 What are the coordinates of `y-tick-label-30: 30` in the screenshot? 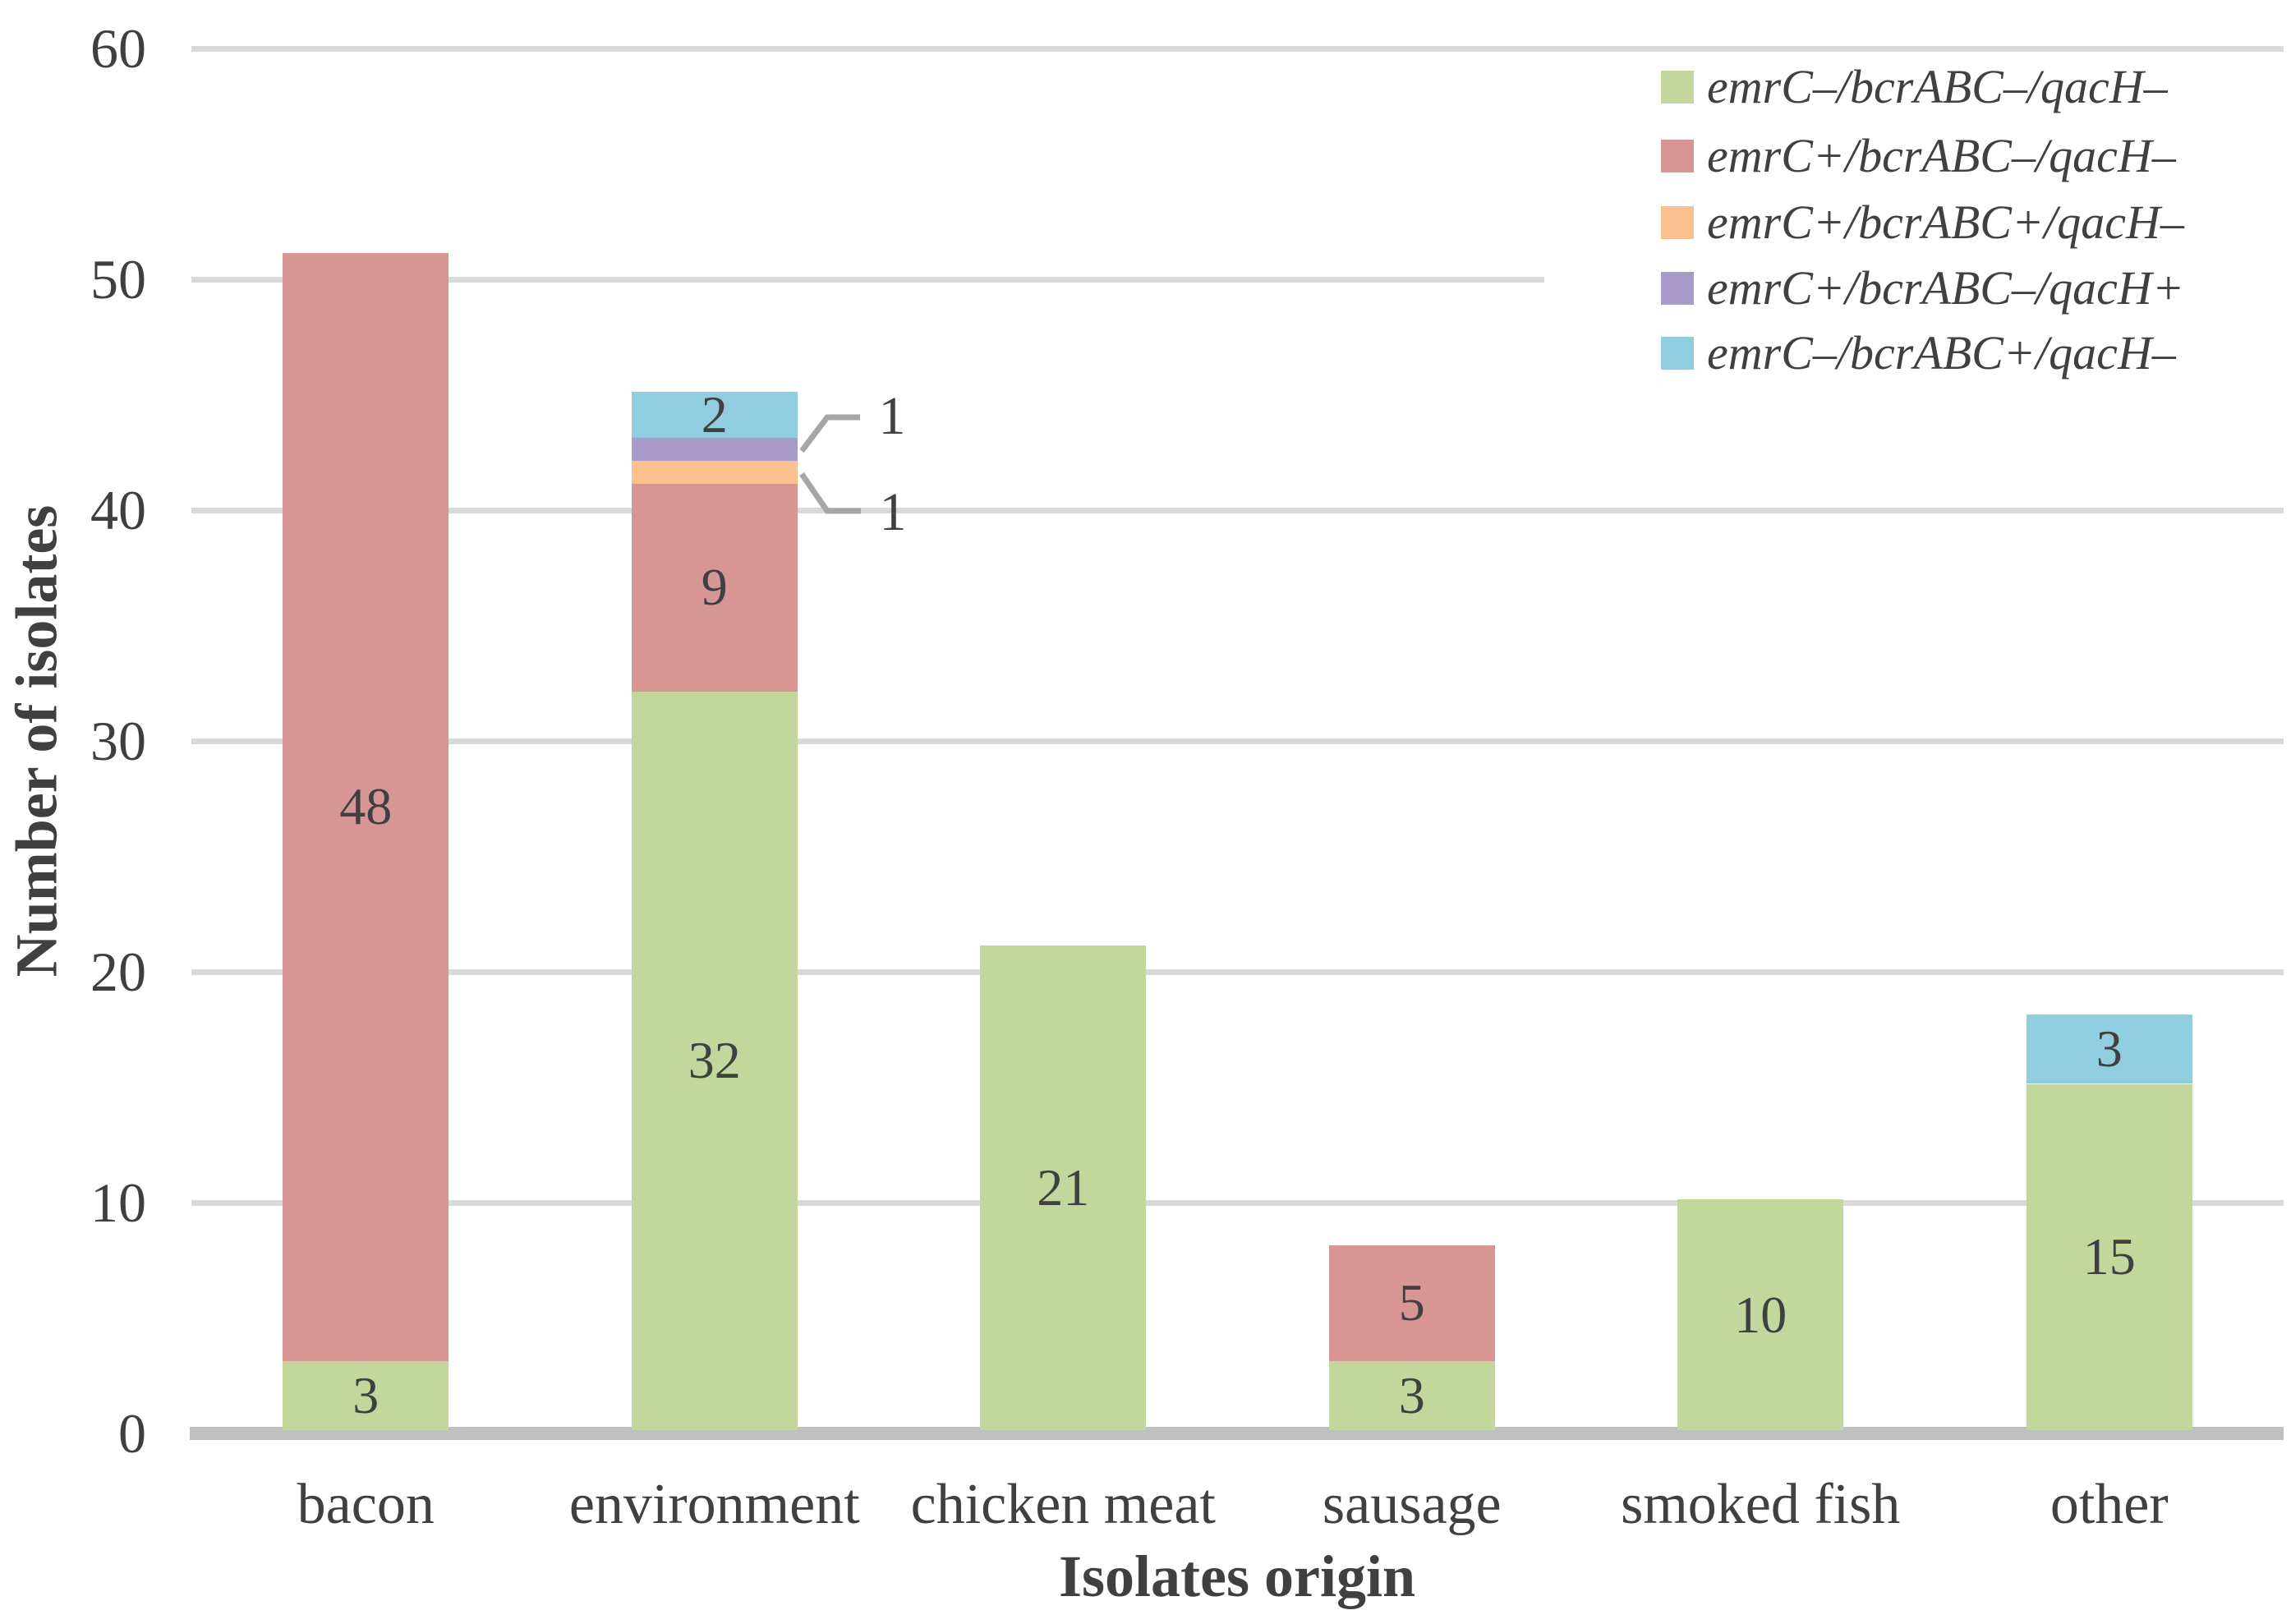 It's located at (118, 741).